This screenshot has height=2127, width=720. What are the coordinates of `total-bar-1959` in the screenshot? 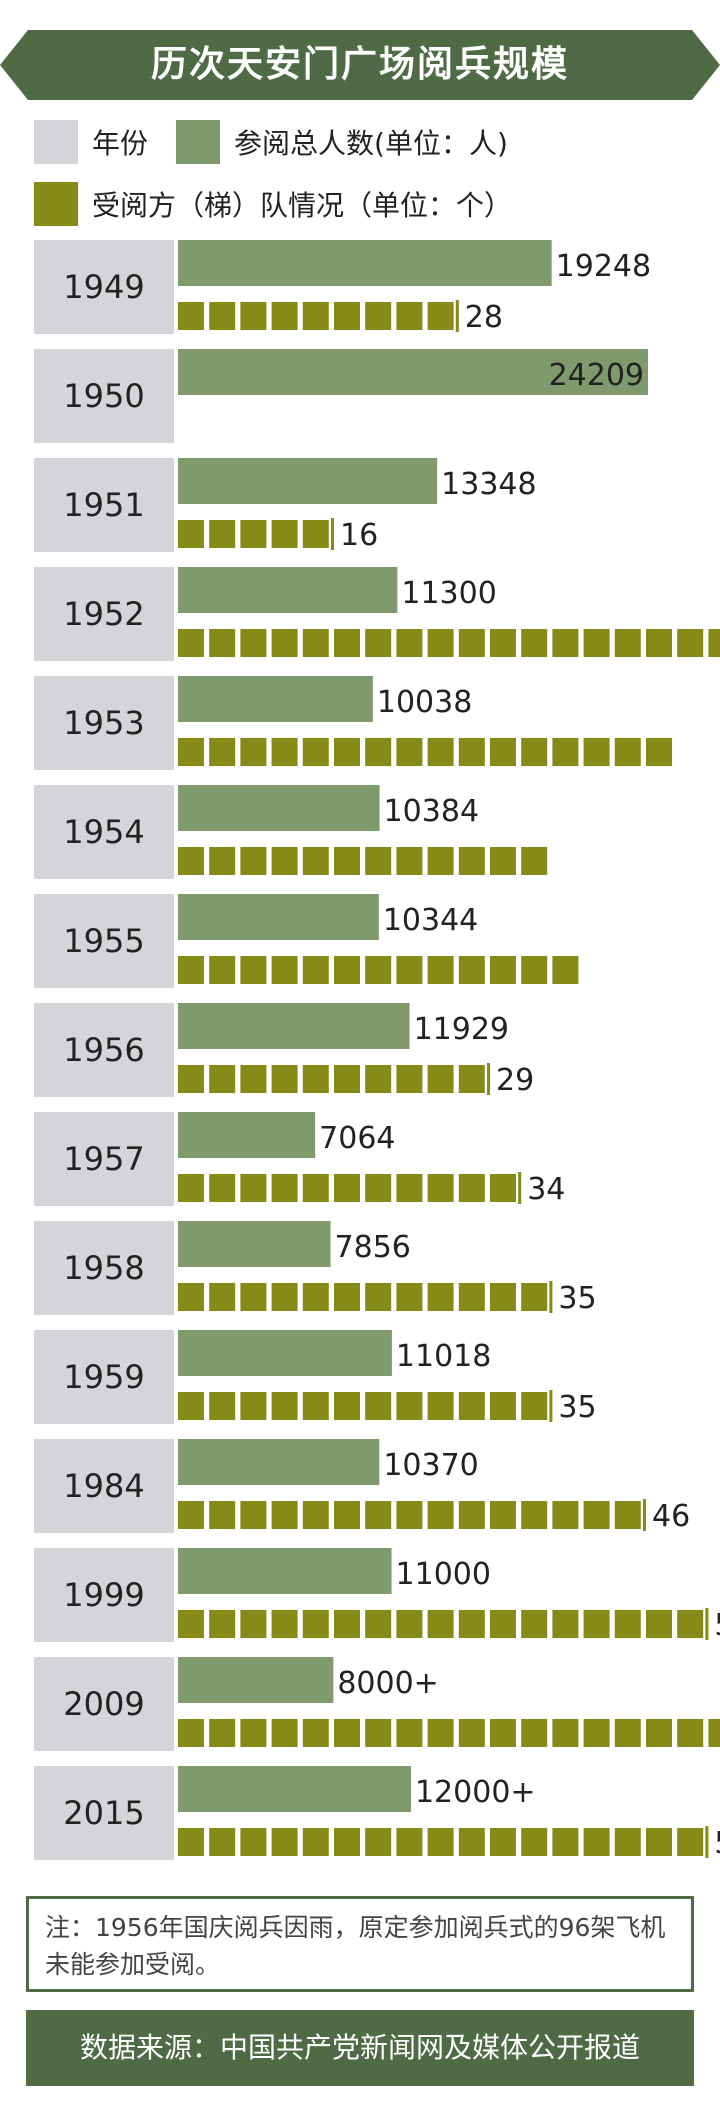 It's located at (285, 1353).